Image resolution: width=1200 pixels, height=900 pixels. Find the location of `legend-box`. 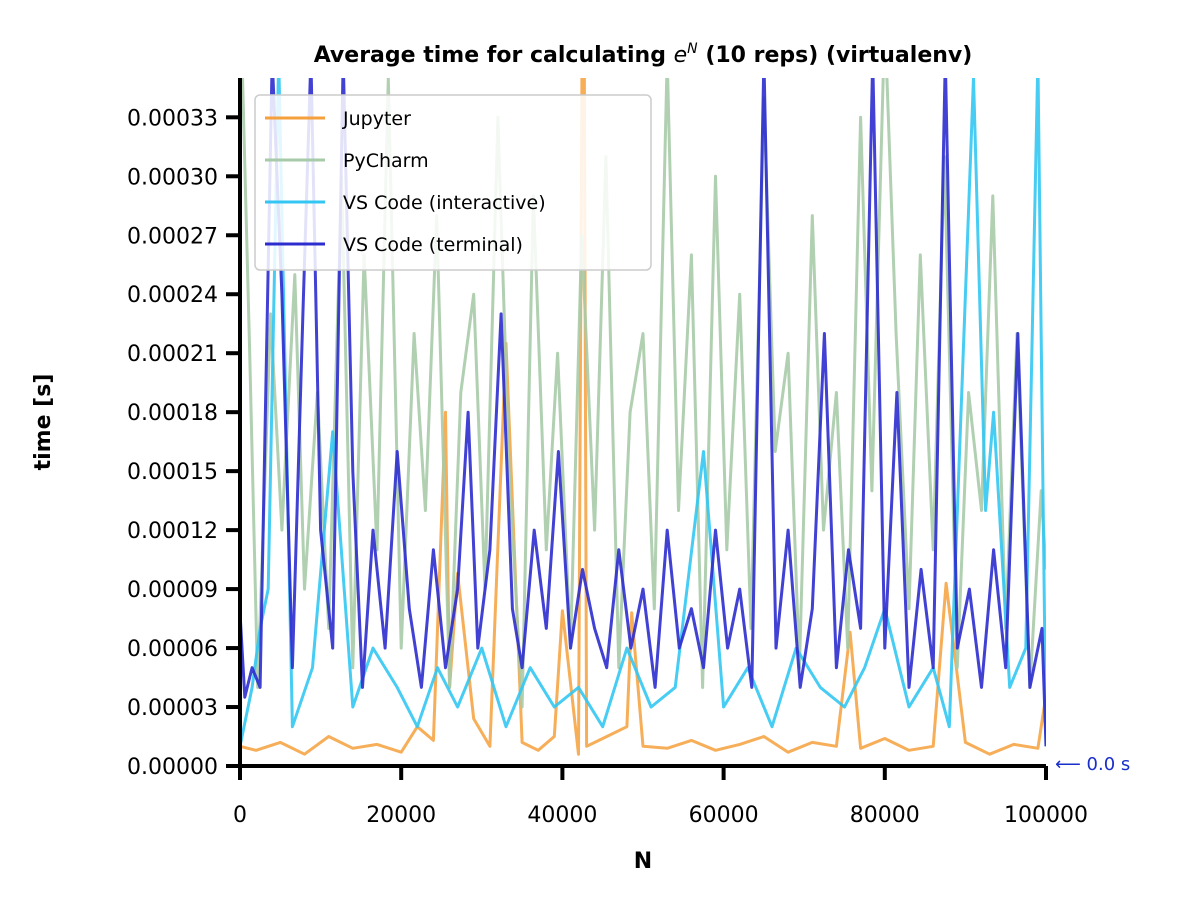

legend-box is located at coordinates (453, 182).